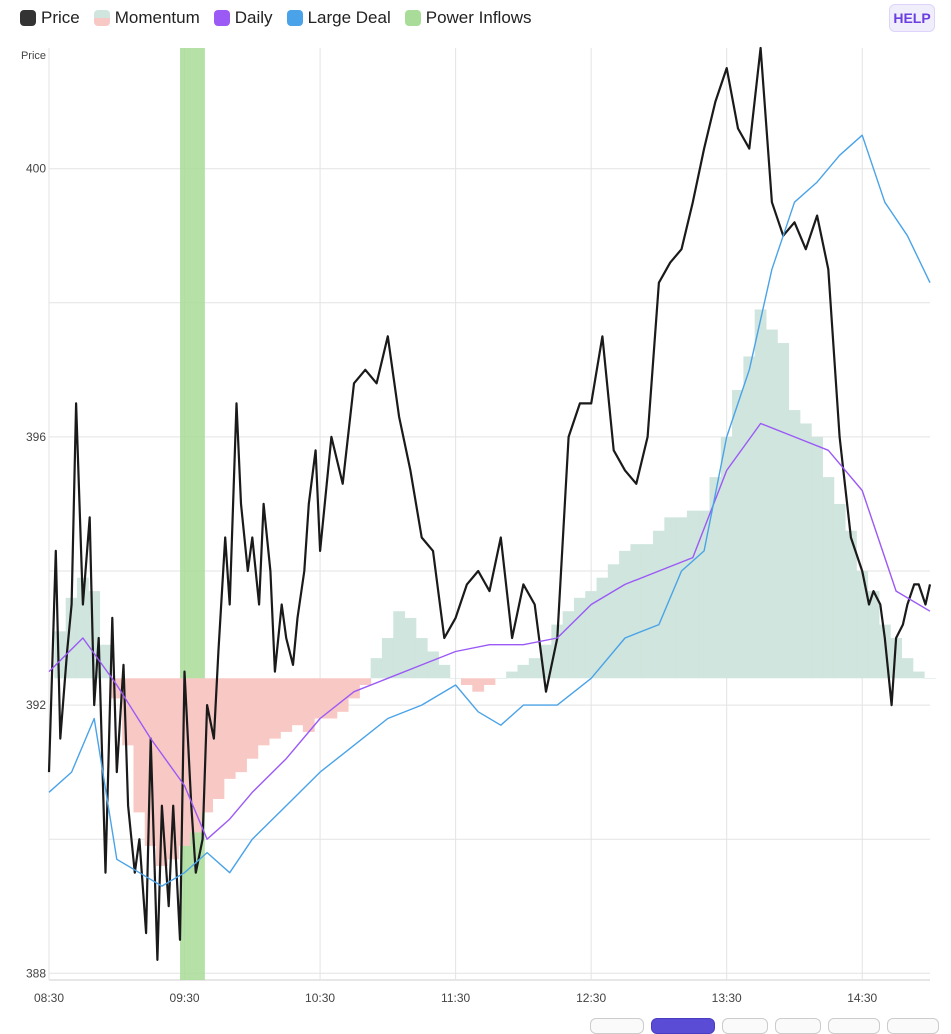 The image size is (951, 1034). I want to click on daily-swatch-icon, so click(221, 18).